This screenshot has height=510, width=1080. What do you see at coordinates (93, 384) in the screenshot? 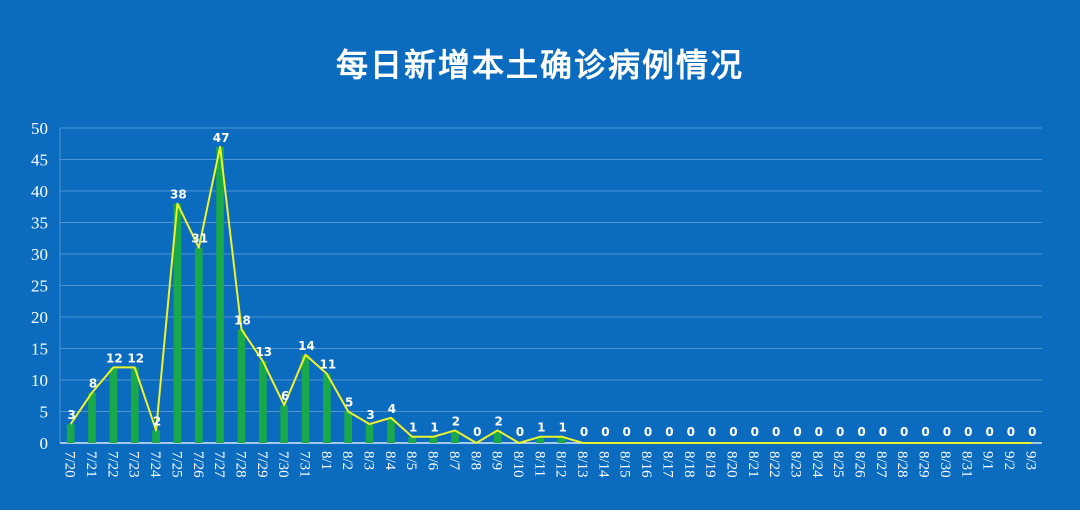
I see `data-label: 8` at bounding box center [93, 384].